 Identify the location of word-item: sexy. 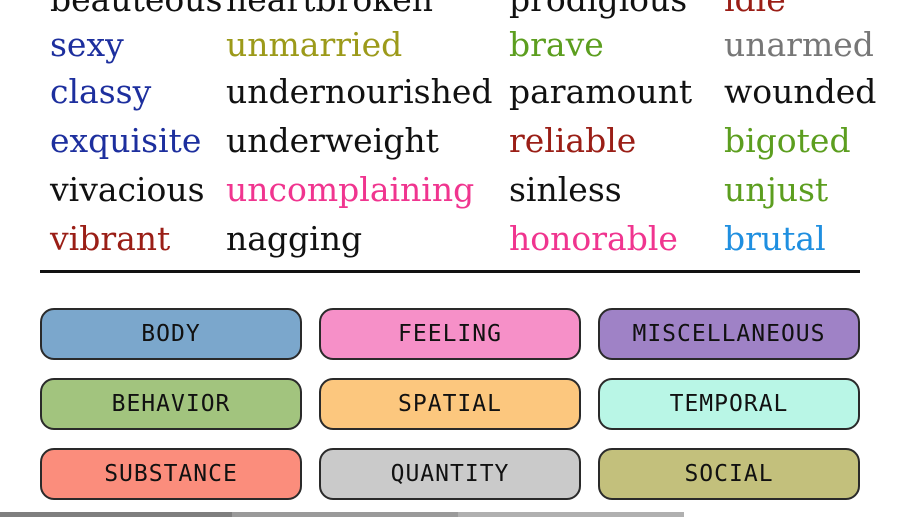
(87, 44).